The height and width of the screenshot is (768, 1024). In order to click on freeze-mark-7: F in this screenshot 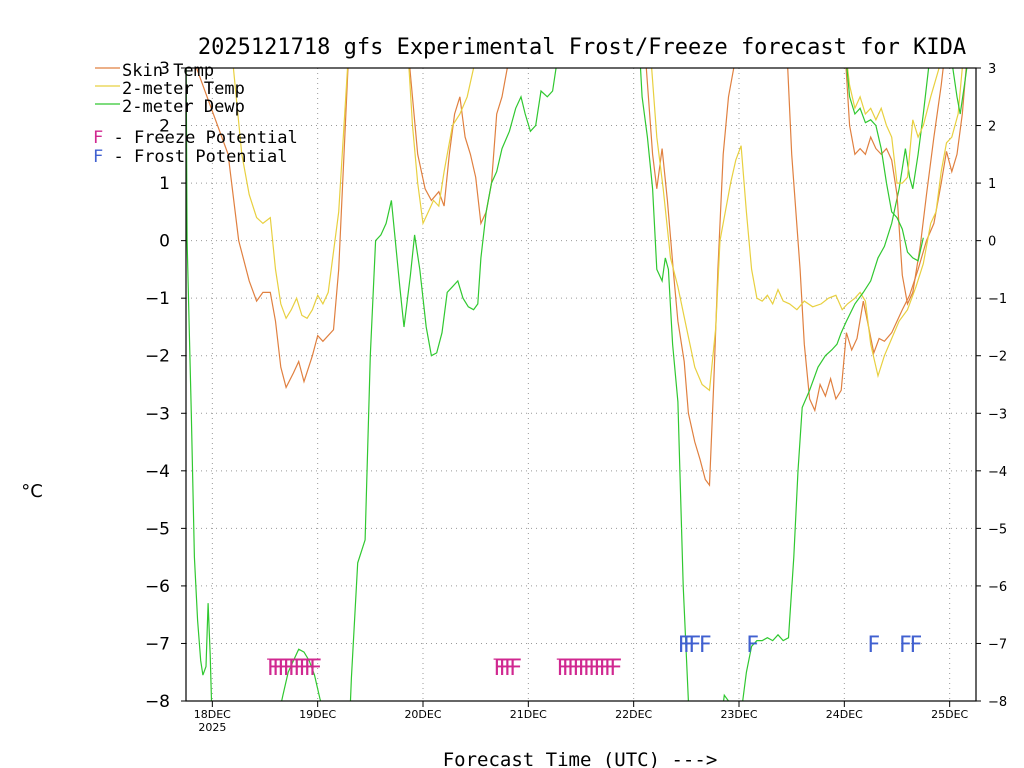, I will do `click(310, 668)`.